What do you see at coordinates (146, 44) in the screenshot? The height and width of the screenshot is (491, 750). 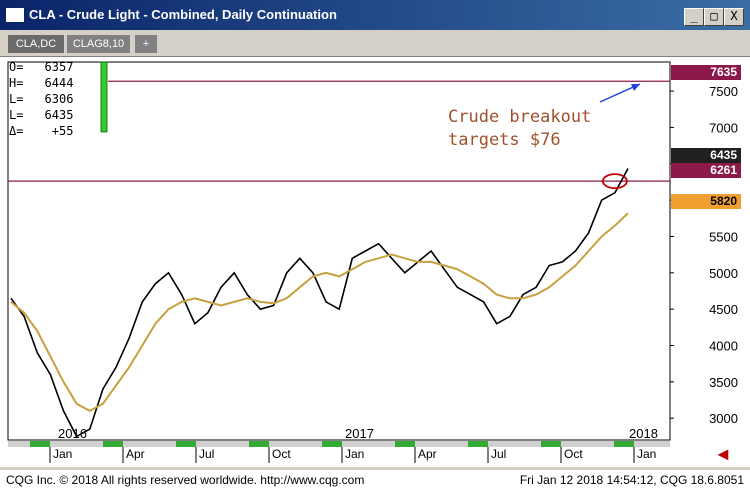 I see `add-tab-button: +` at bounding box center [146, 44].